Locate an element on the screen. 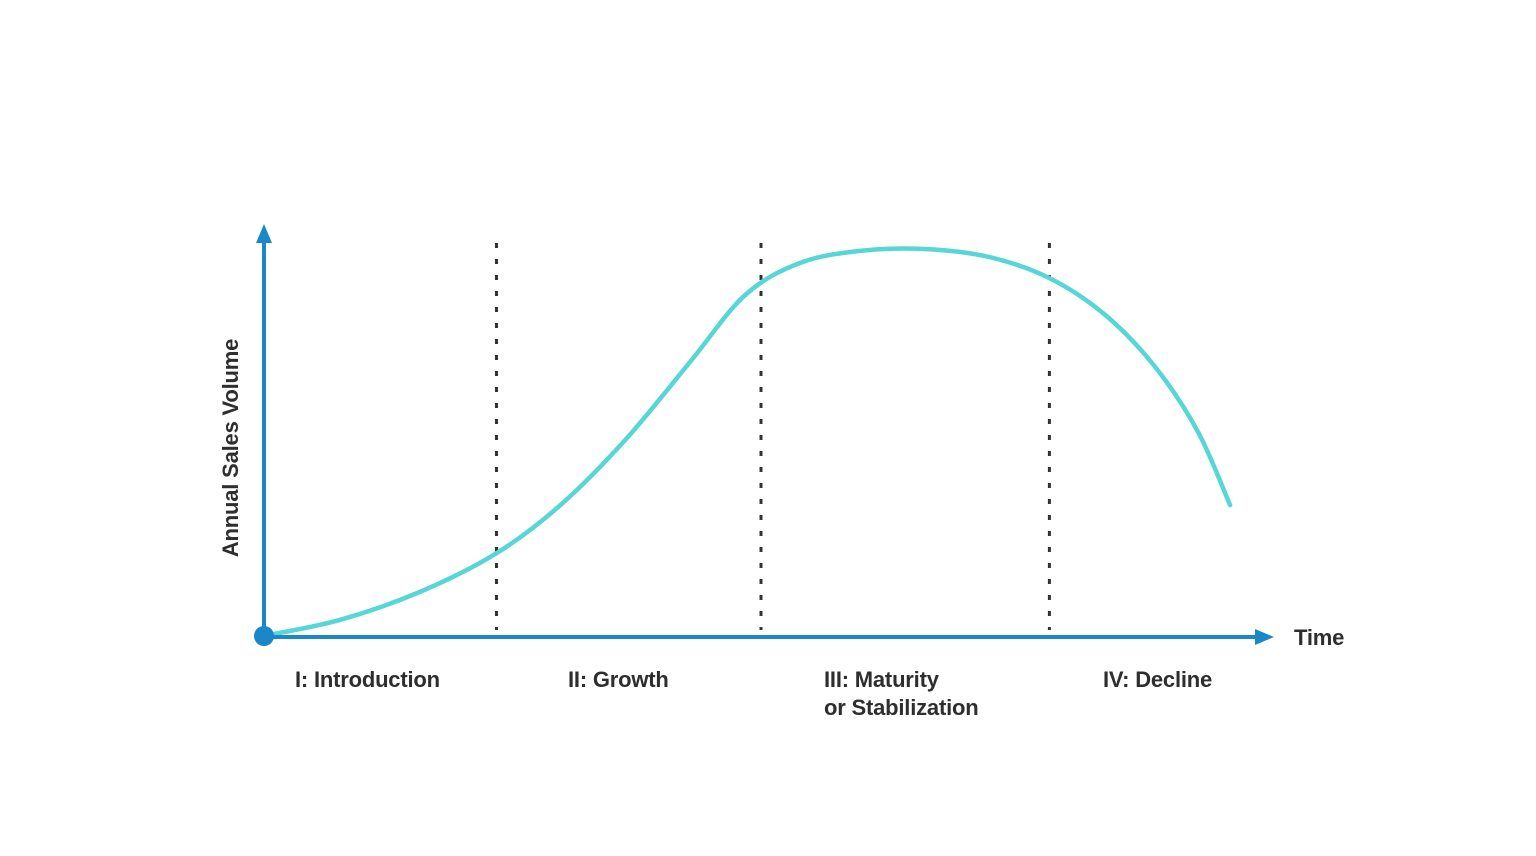  phase-label-growth: II: Growth is located at coordinates (618, 680).